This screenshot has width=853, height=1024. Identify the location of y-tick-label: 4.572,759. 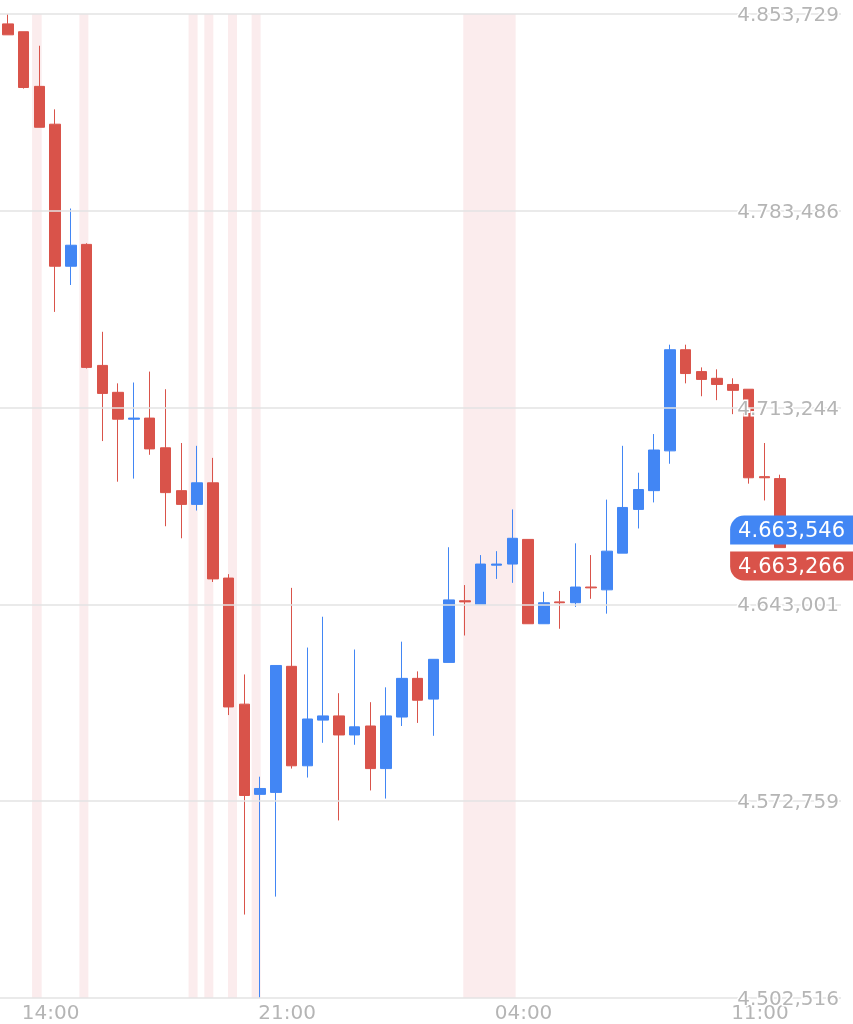
(788, 801).